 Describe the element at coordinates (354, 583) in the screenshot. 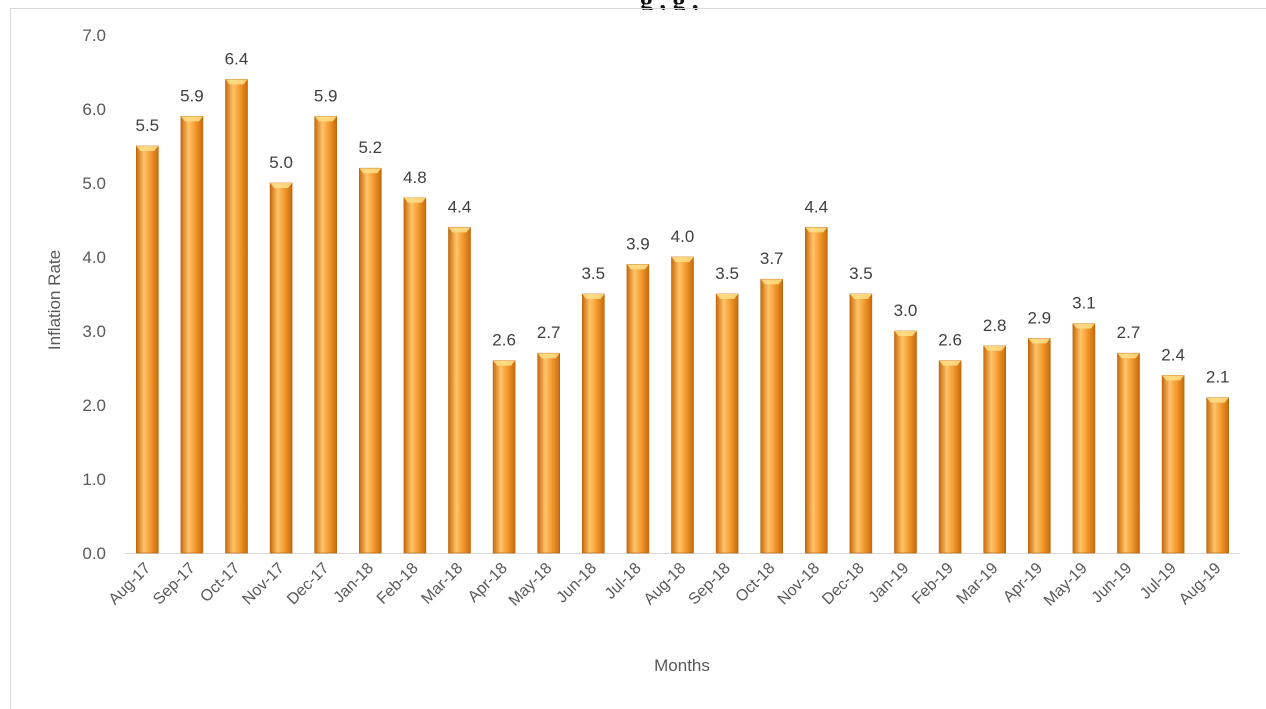

I see `x-tick-label: Jan-18` at that location.